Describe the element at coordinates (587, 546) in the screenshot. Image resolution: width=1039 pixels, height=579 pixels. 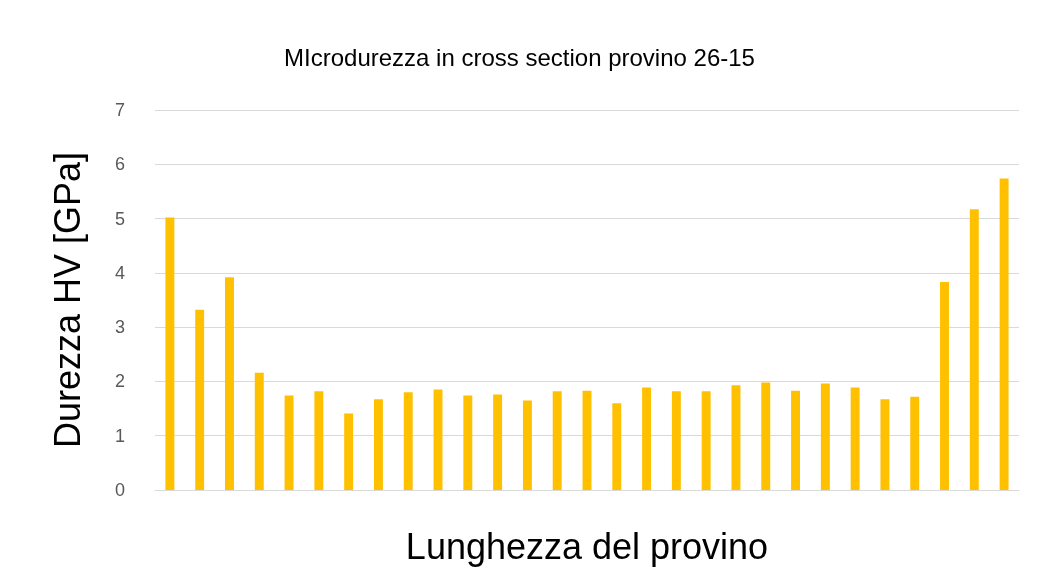
I see `x-axis-title: Lunghezza del provino` at that location.